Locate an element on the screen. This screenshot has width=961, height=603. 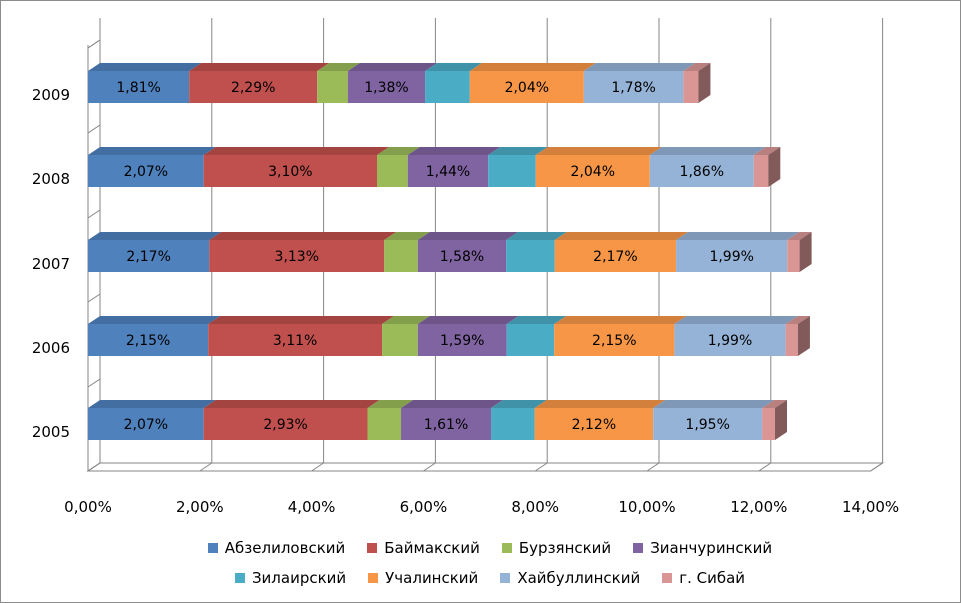
data-label: 3,11% is located at coordinates (295, 341).